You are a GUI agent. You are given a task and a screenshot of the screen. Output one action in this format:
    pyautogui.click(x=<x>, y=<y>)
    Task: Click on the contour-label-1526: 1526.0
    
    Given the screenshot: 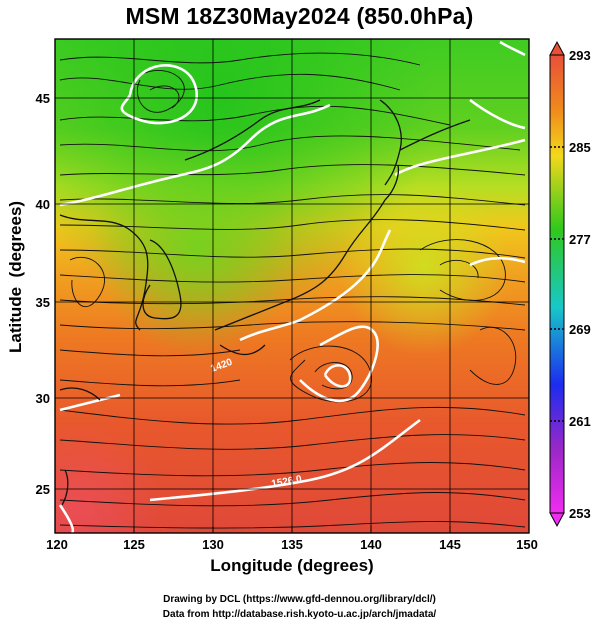 What is the action you would take?
    pyautogui.click(x=287, y=482)
    